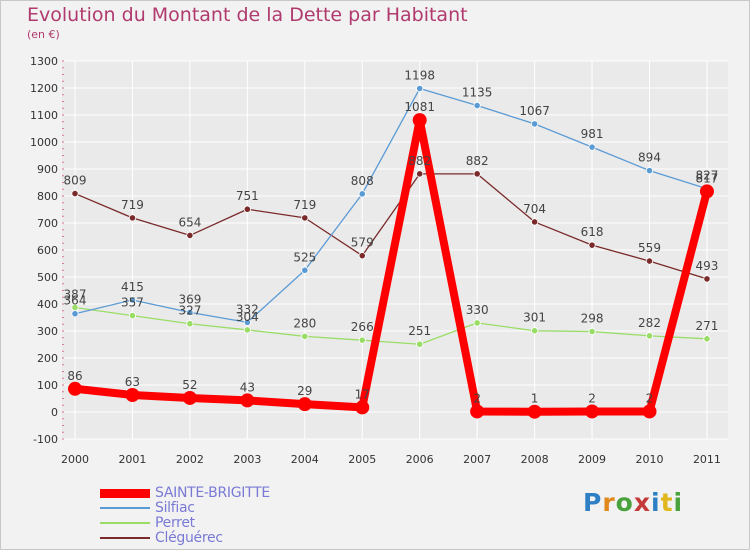 The height and width of the screenshot is (550, 750). I want to click on x-tick-label: 2003, so click(247, 459).